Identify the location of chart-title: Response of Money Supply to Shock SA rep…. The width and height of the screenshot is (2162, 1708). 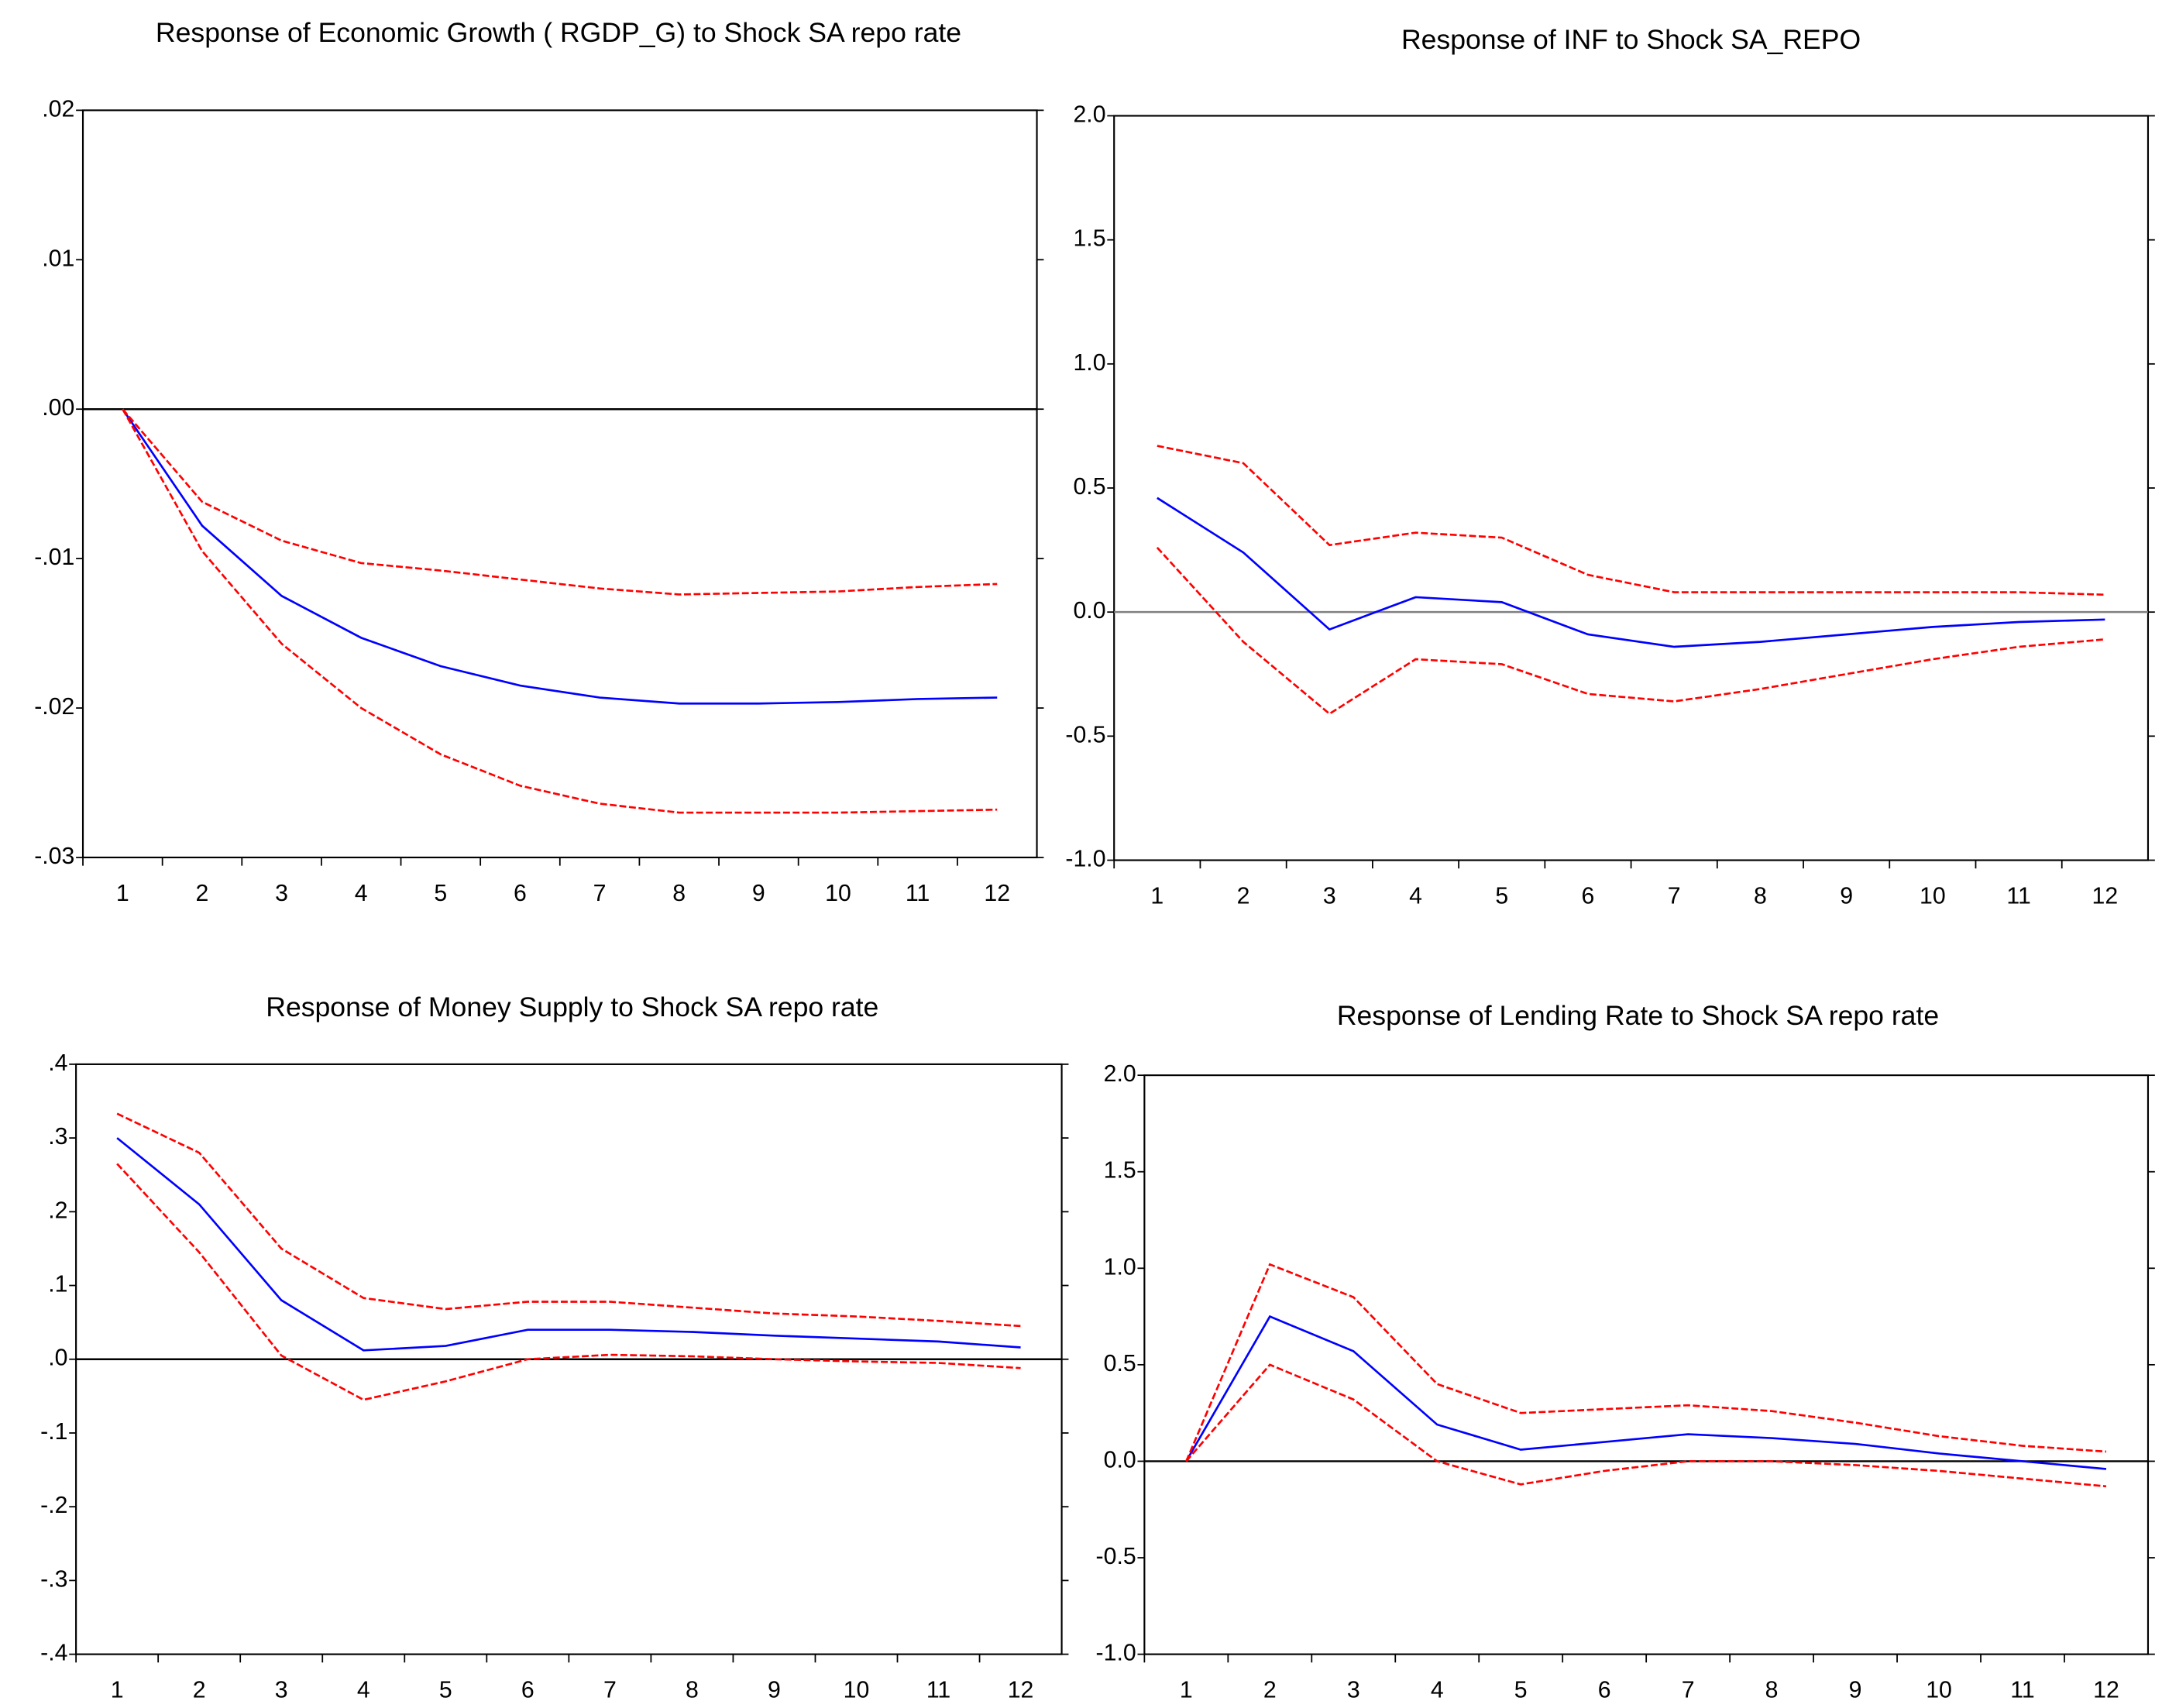
(572, 1006).